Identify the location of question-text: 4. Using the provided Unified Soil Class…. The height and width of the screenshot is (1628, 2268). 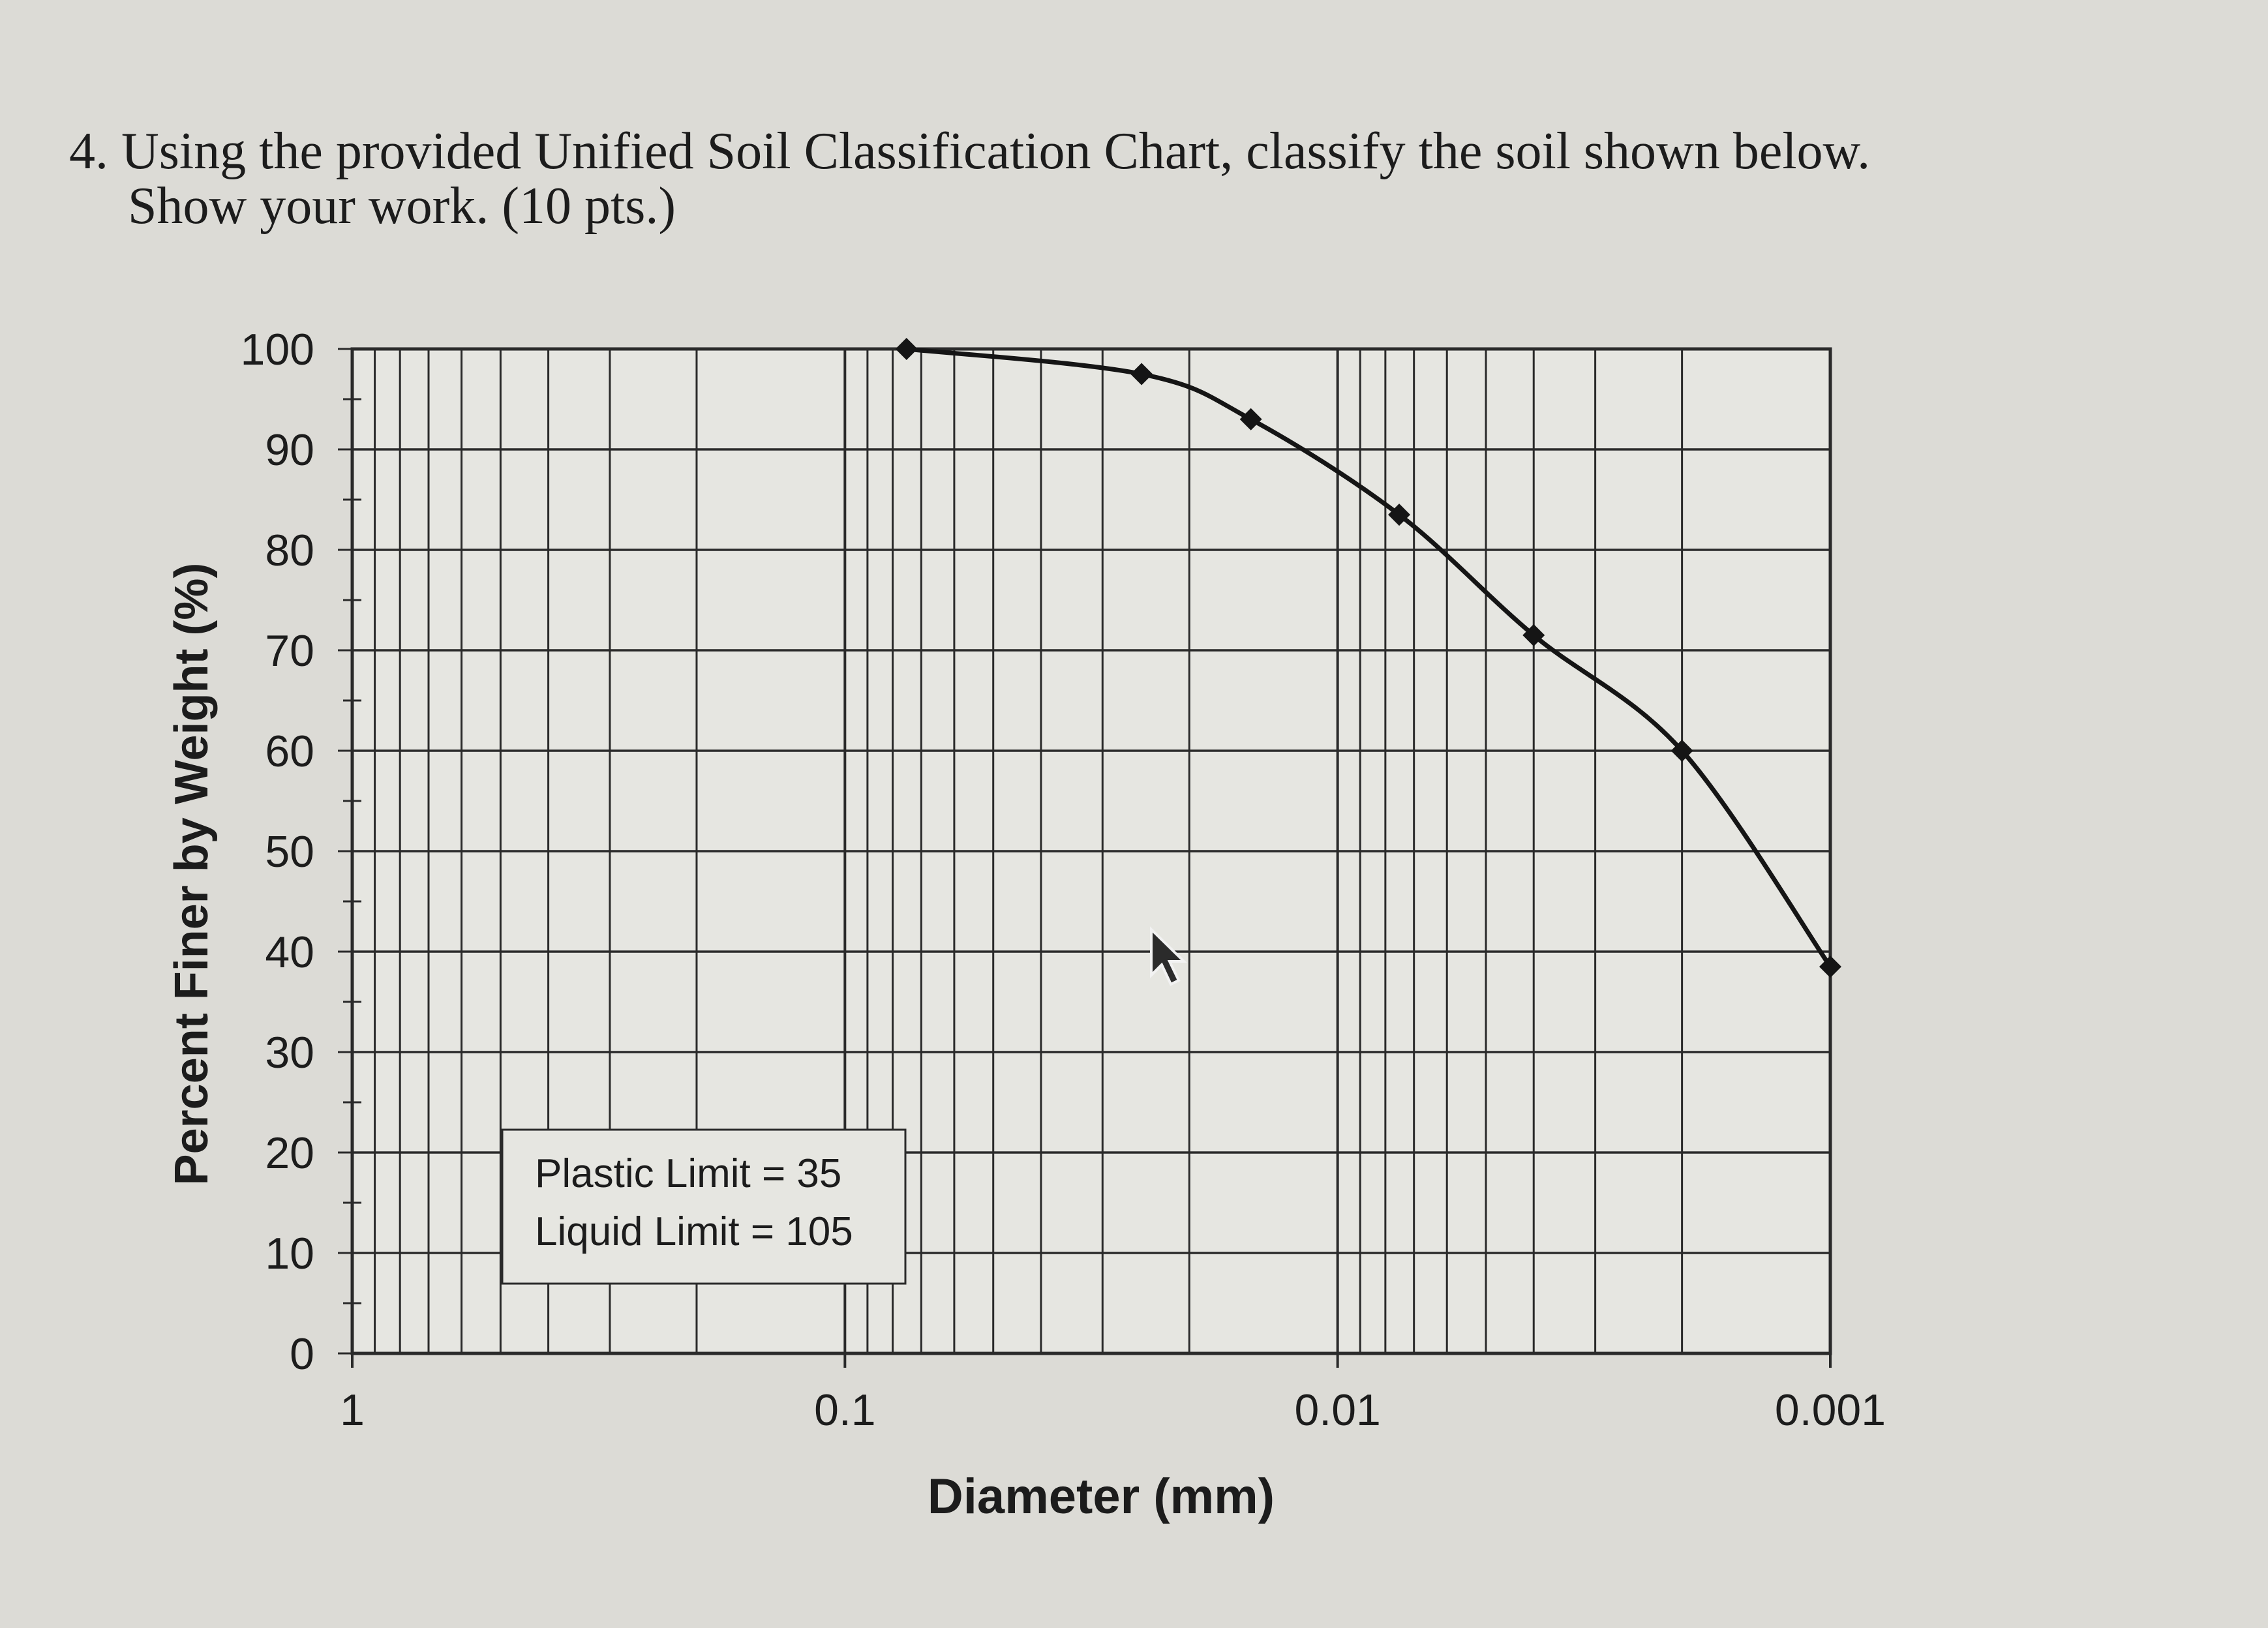
(969, 179).